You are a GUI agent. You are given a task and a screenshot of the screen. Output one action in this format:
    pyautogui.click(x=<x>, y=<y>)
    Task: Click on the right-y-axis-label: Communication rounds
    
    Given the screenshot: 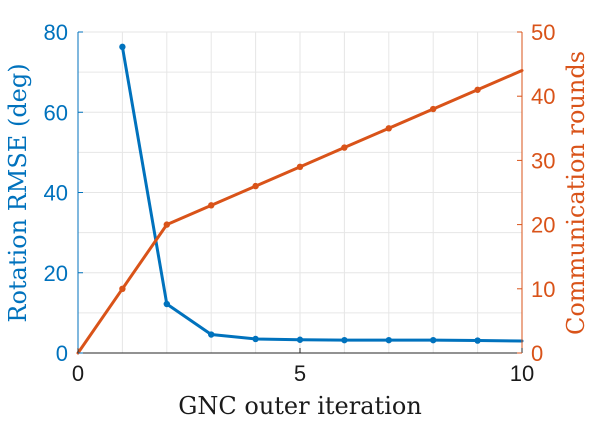 What is the action you would take?
    pyautogui.click(x=576, y=193)
    